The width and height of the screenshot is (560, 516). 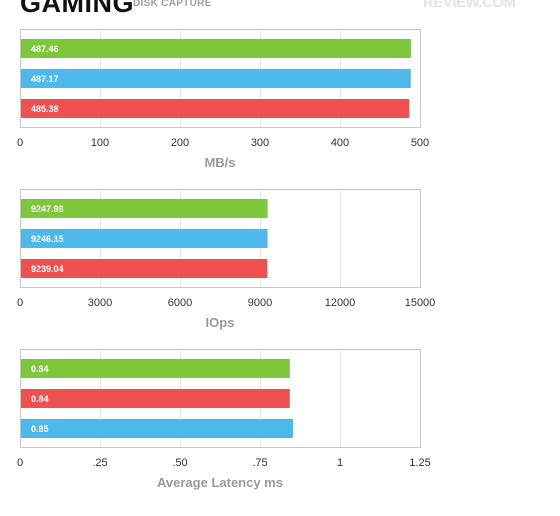 I want to click on tick-label: 6000, so click(x=180, y=303).